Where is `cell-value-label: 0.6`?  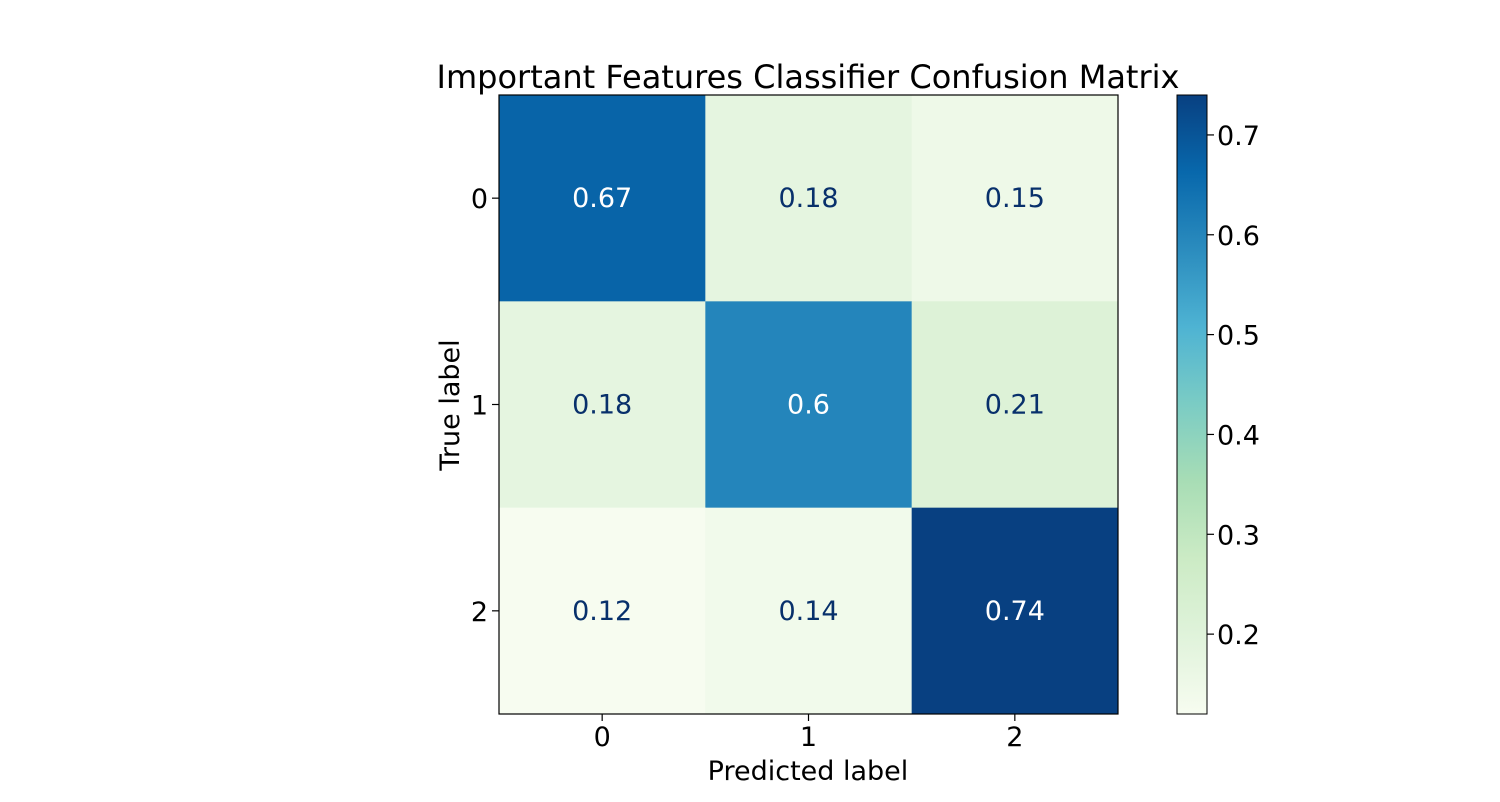
cell-value-label: 0.6 is located at coordinates (808, 405).